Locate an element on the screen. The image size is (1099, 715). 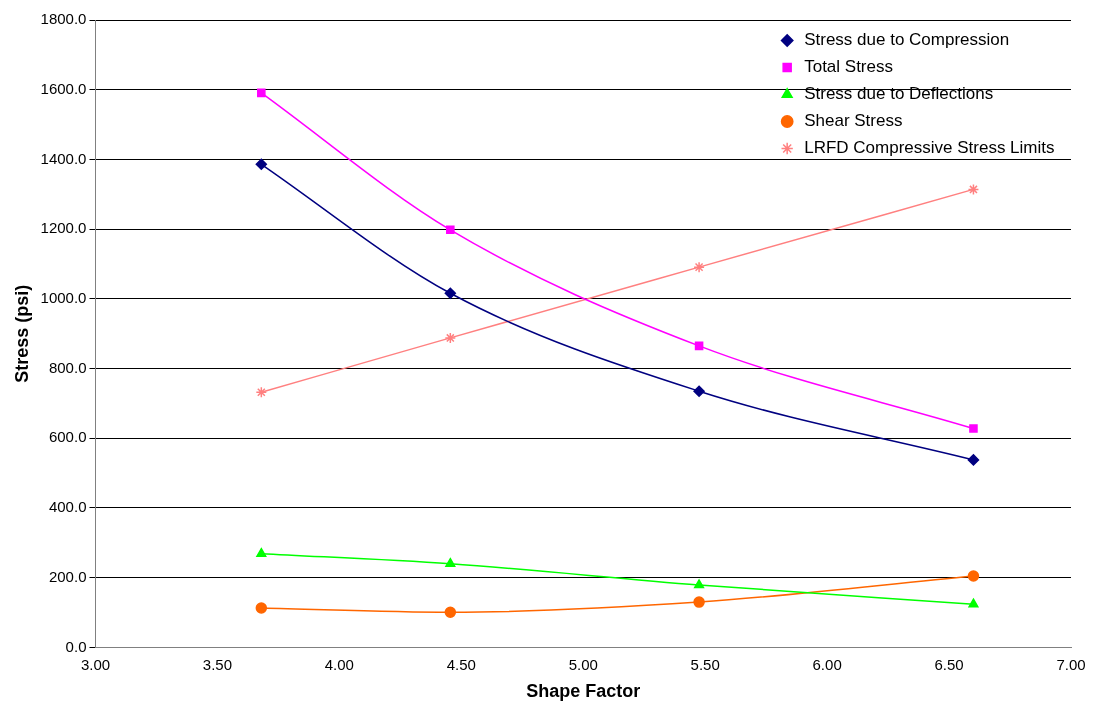
y-axis-title: Stress (psi) is located at coordinates (21, 333).